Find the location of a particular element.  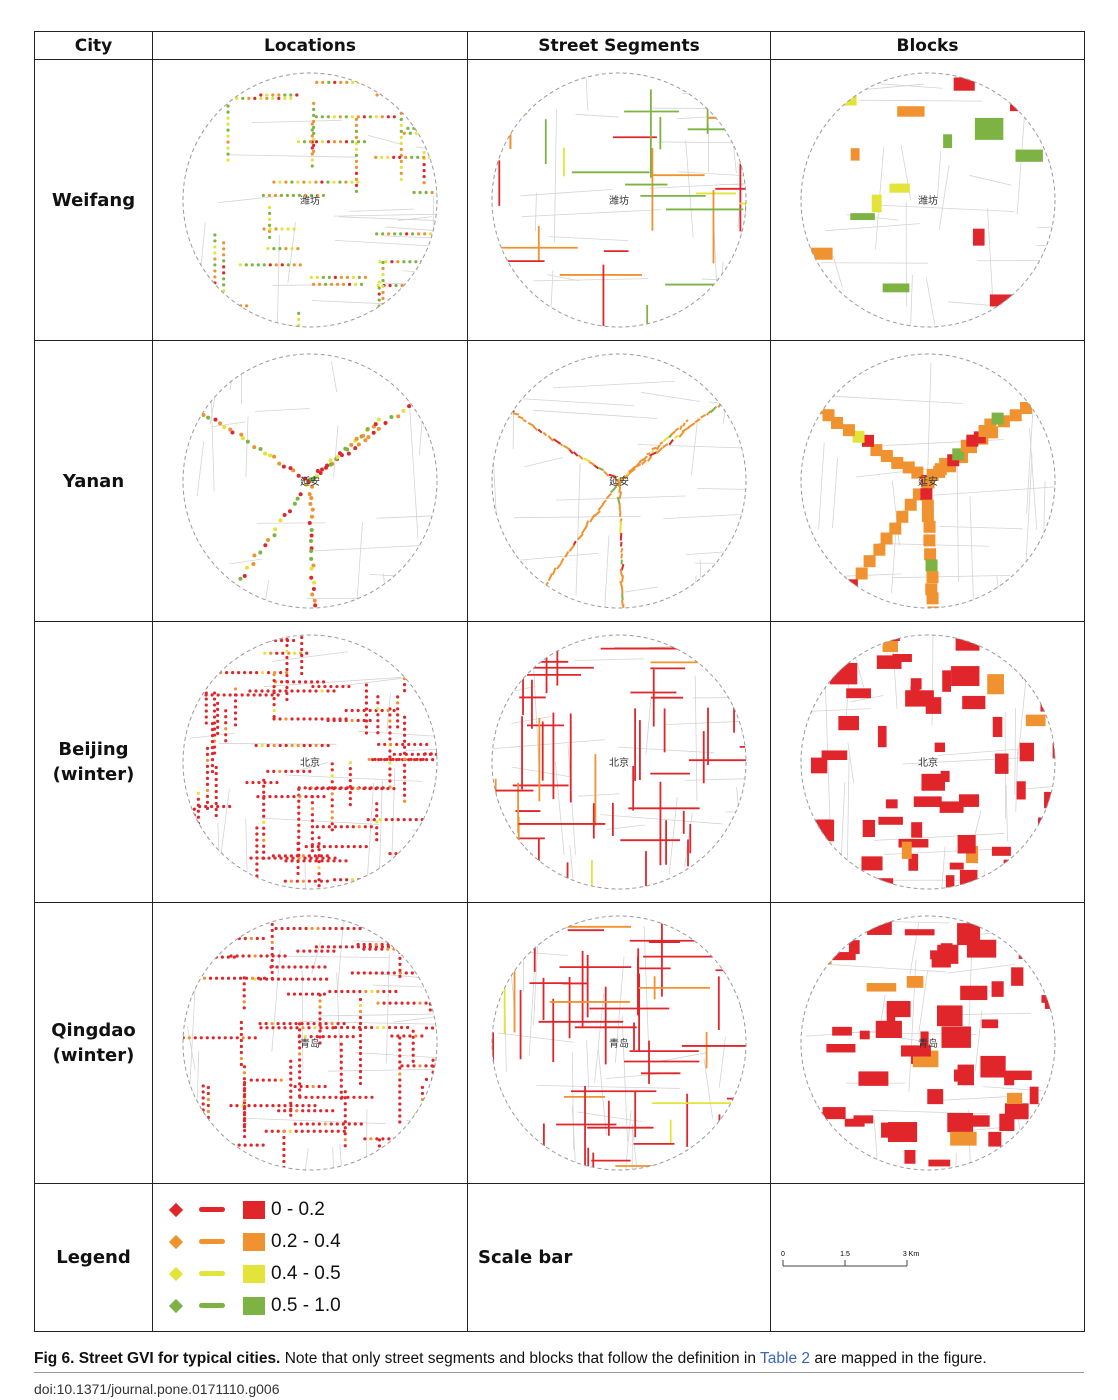

legend-cell: 0 - 0.2 0.2 - 0.4 0.4 - 0.5 is located at coordinates (310, 1257).